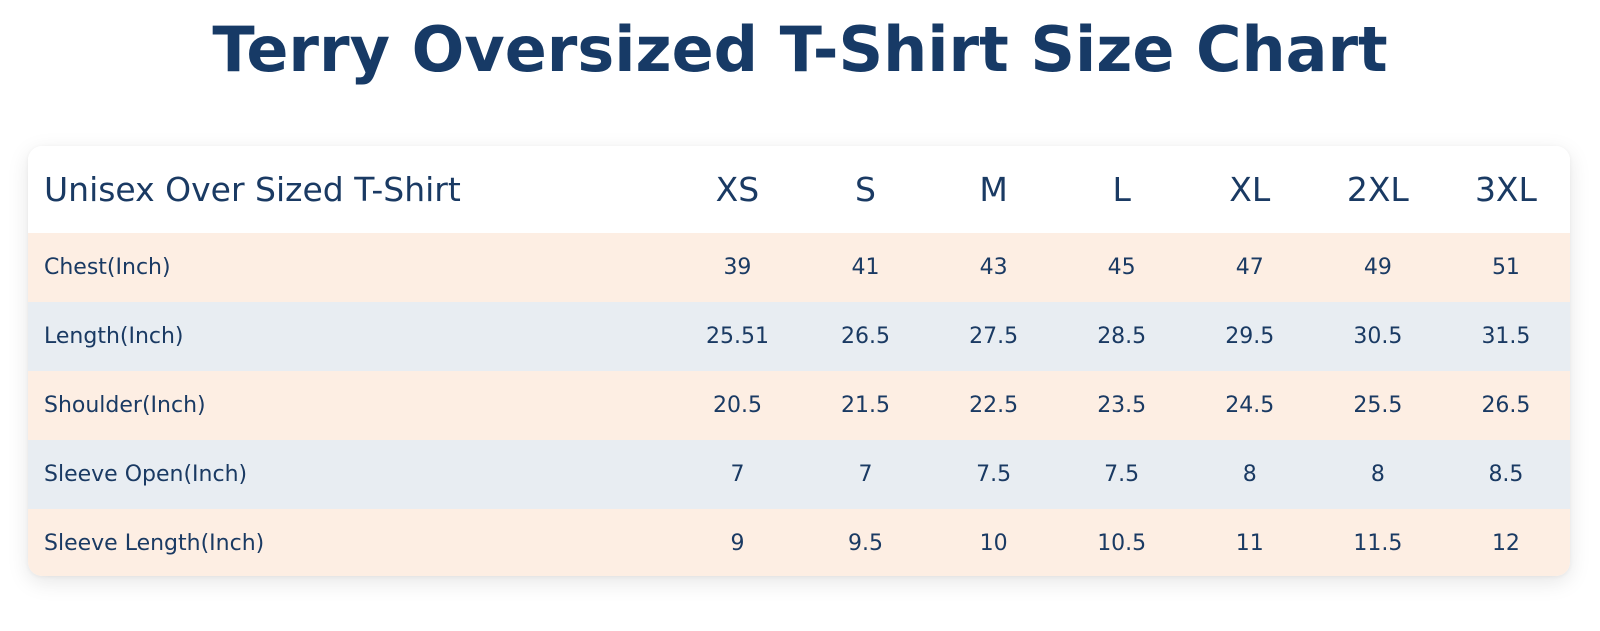 This screenshot has height=631, width=1600. I want to click on table-cell: 9, so click(737, 542).